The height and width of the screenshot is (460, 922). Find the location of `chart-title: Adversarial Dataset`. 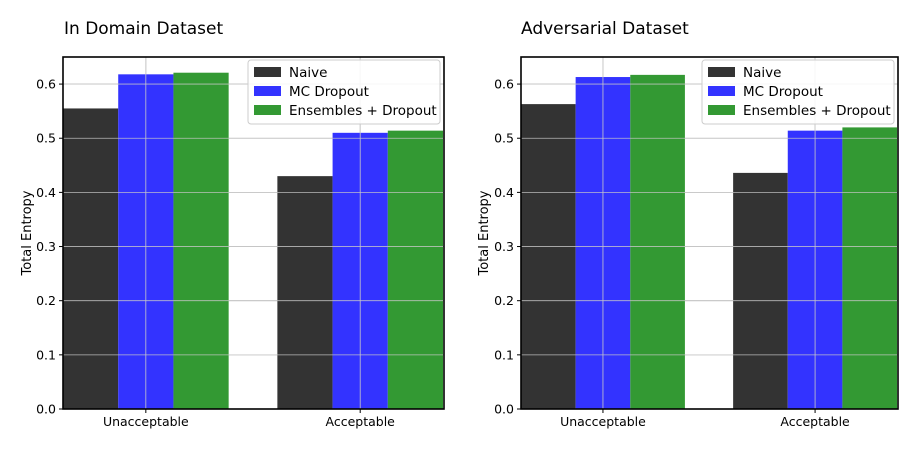

chart-title: Adversarial Dataset is located at coordinates (605, 29).